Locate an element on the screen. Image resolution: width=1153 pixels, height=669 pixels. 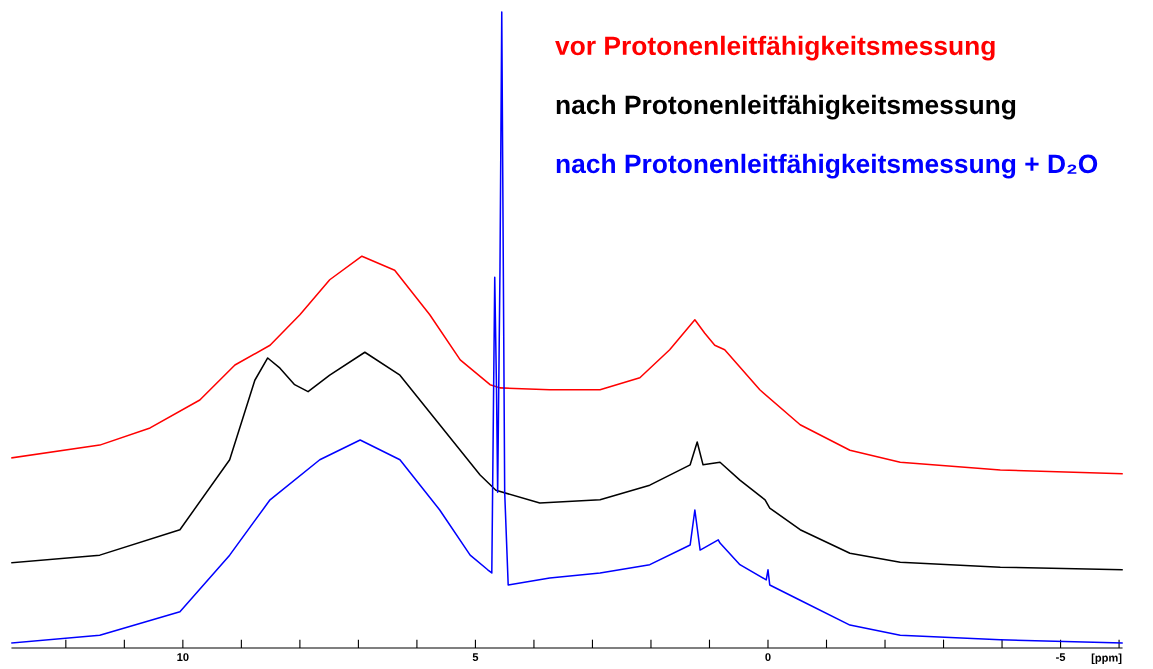
x-tick-label: 5 is located at coordinates (475, 657).